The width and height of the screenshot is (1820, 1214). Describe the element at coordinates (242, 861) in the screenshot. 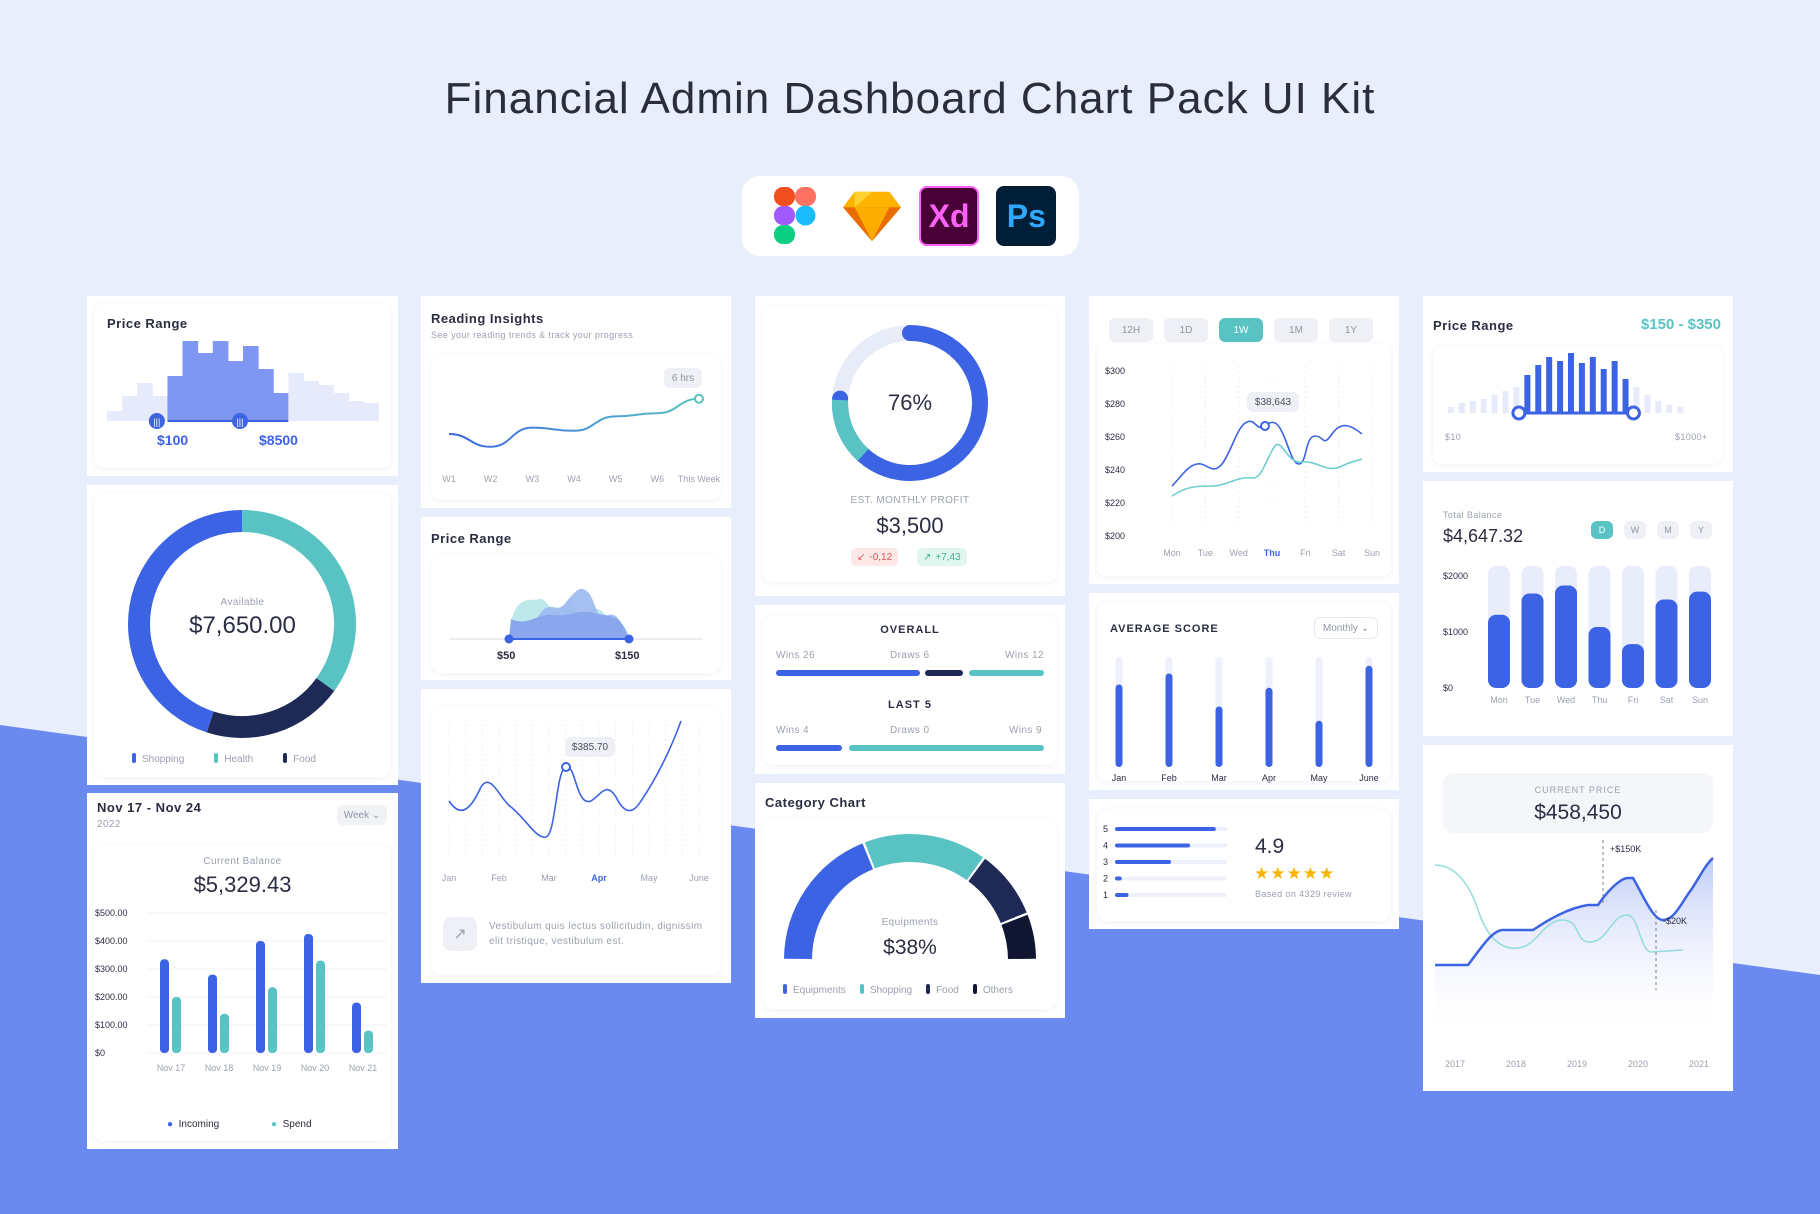

I see `balance-label: Current Balance` at that location.